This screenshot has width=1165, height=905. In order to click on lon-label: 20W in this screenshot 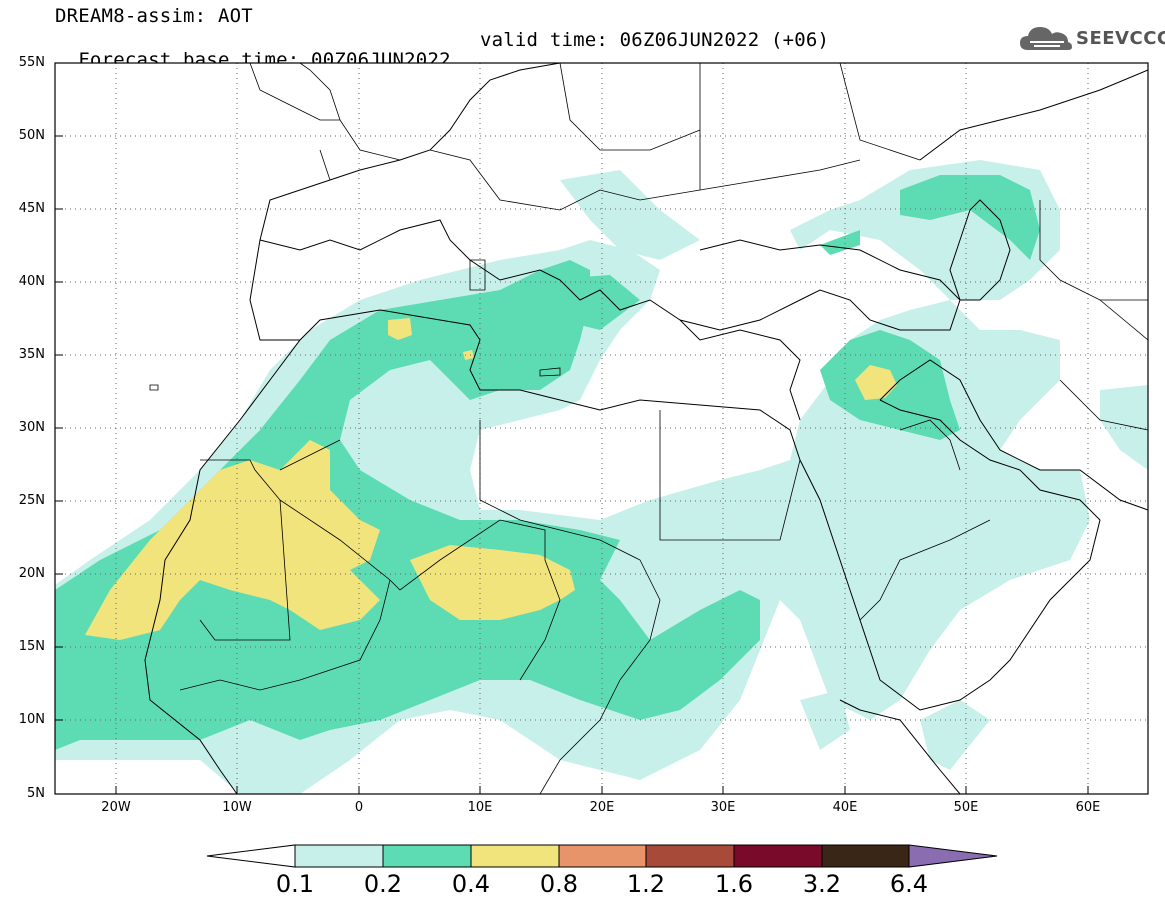, I will do `click(116, 807)`.